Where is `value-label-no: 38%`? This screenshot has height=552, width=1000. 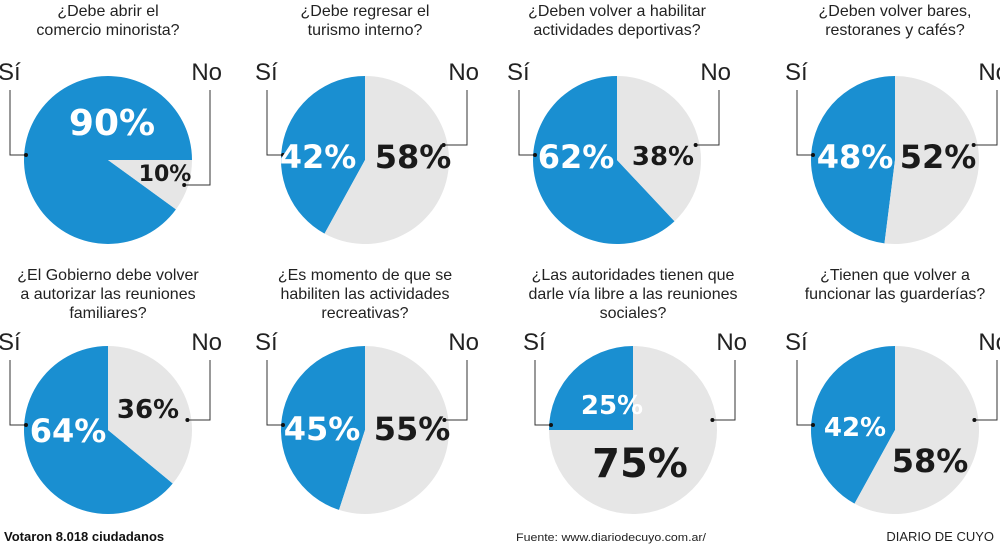
value-label-no: 38% is located at coordinates (663, 157).